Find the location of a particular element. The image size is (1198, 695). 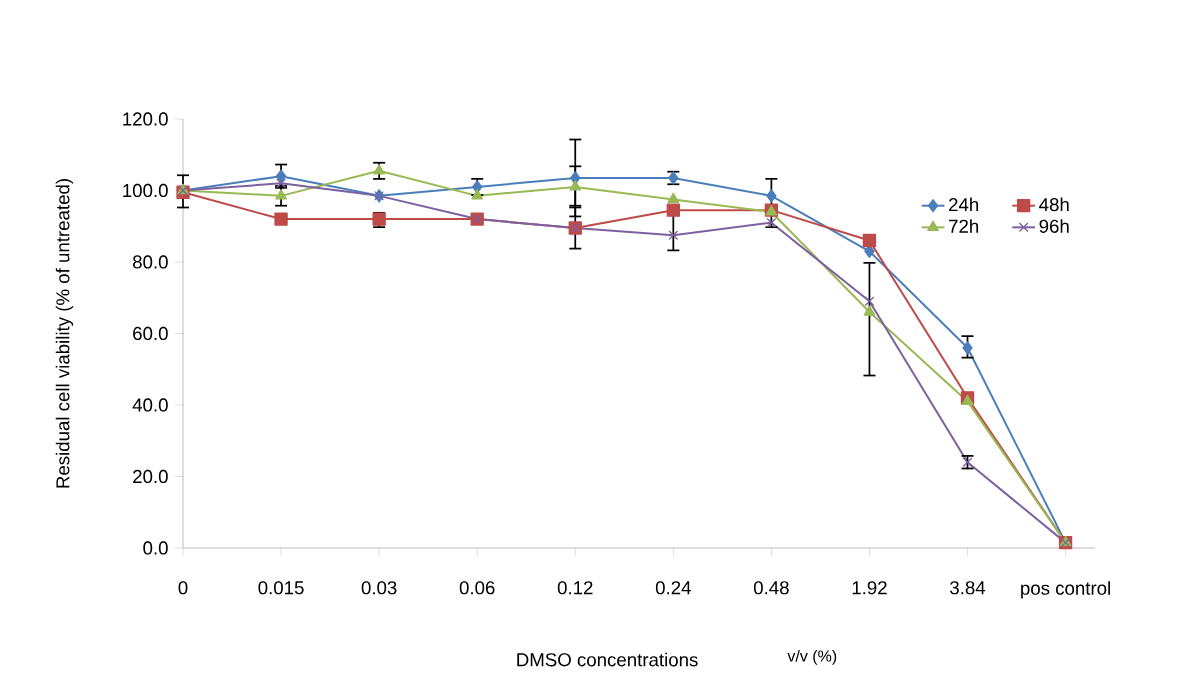

x-tick-label: 1.92 is located at coordinates (869, 588).